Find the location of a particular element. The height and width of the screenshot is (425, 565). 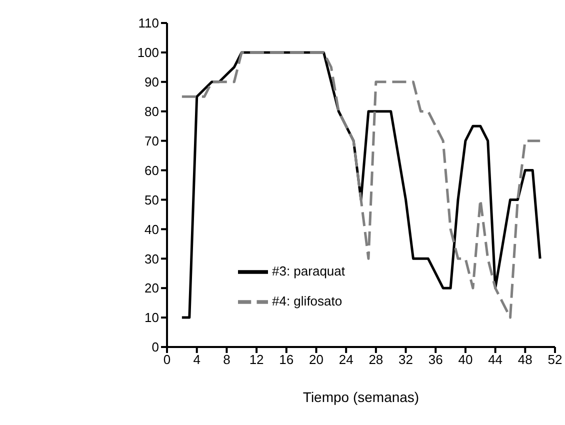

x-tick-label: 48 is located at coordinates (525, 360).